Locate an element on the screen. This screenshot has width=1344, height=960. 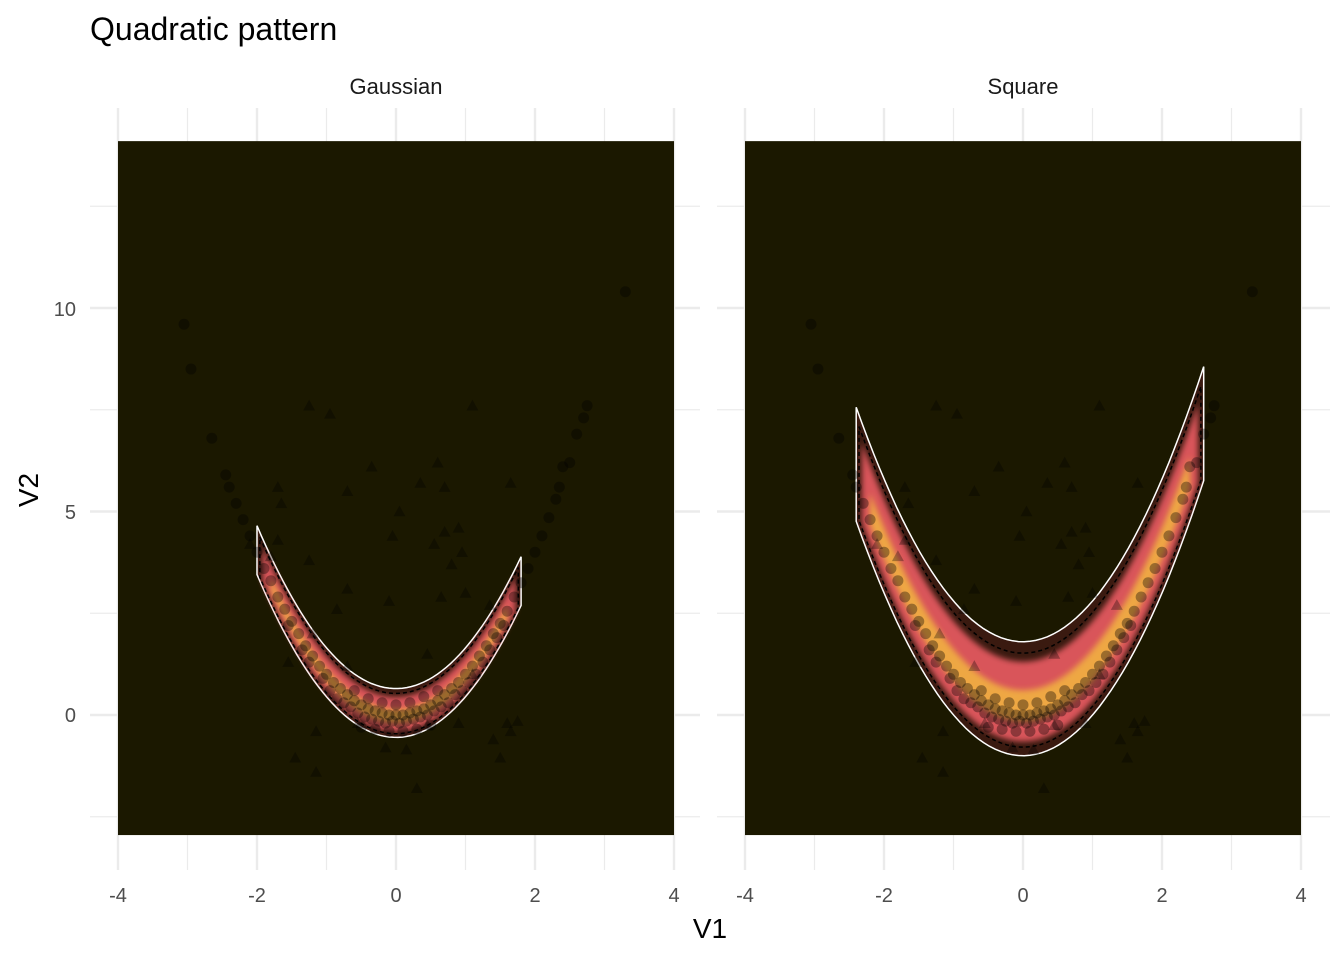
panel-square-strip-label: Square is located at coordinates (1023, 86).